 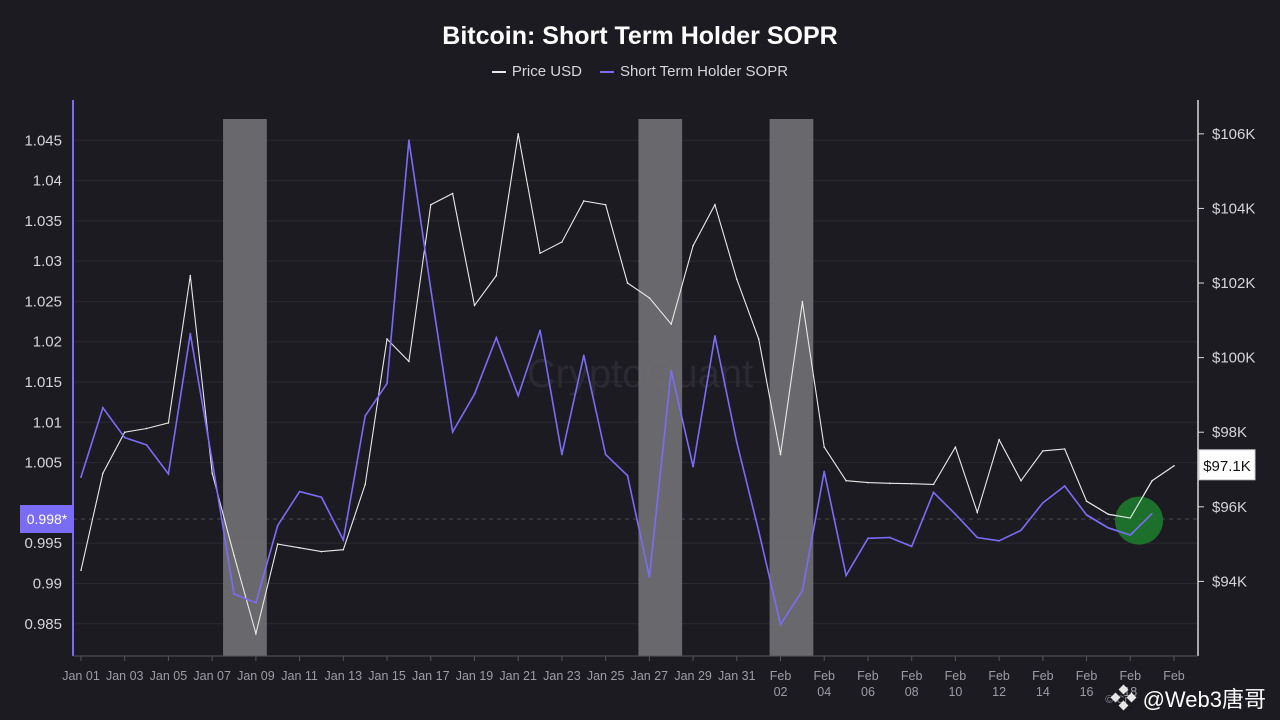 I want to click on x-tick-label: Jan 07, so click(x=212, y=676).